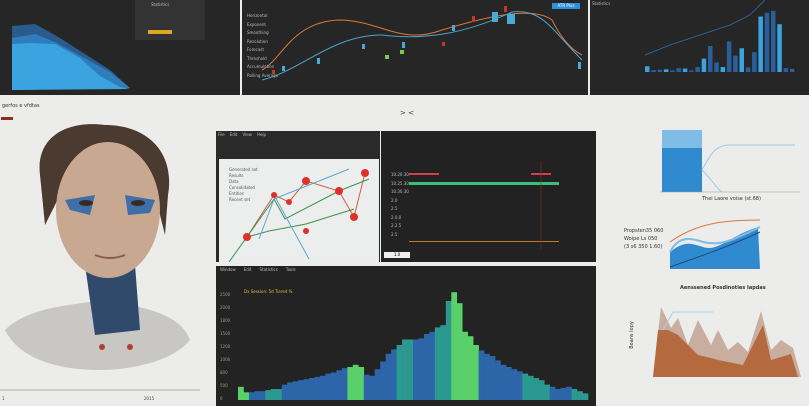 This screenshot has width=809, height=406. Describe the element at coordinates (268, 291) in the screenshot. I see `chart-subtitle: Dx Session: 5d Tiered %` at that location.